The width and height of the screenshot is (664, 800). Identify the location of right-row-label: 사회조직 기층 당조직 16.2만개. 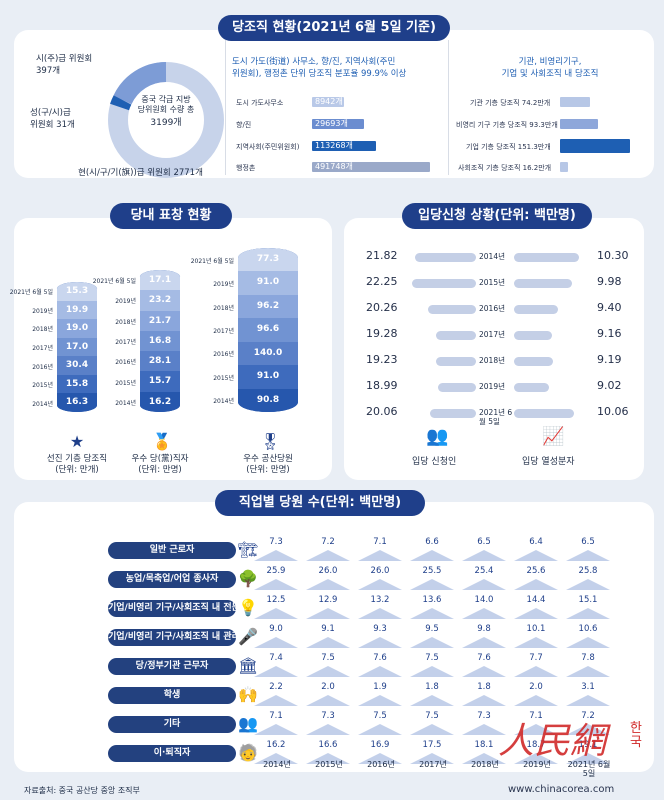
(505, 168).